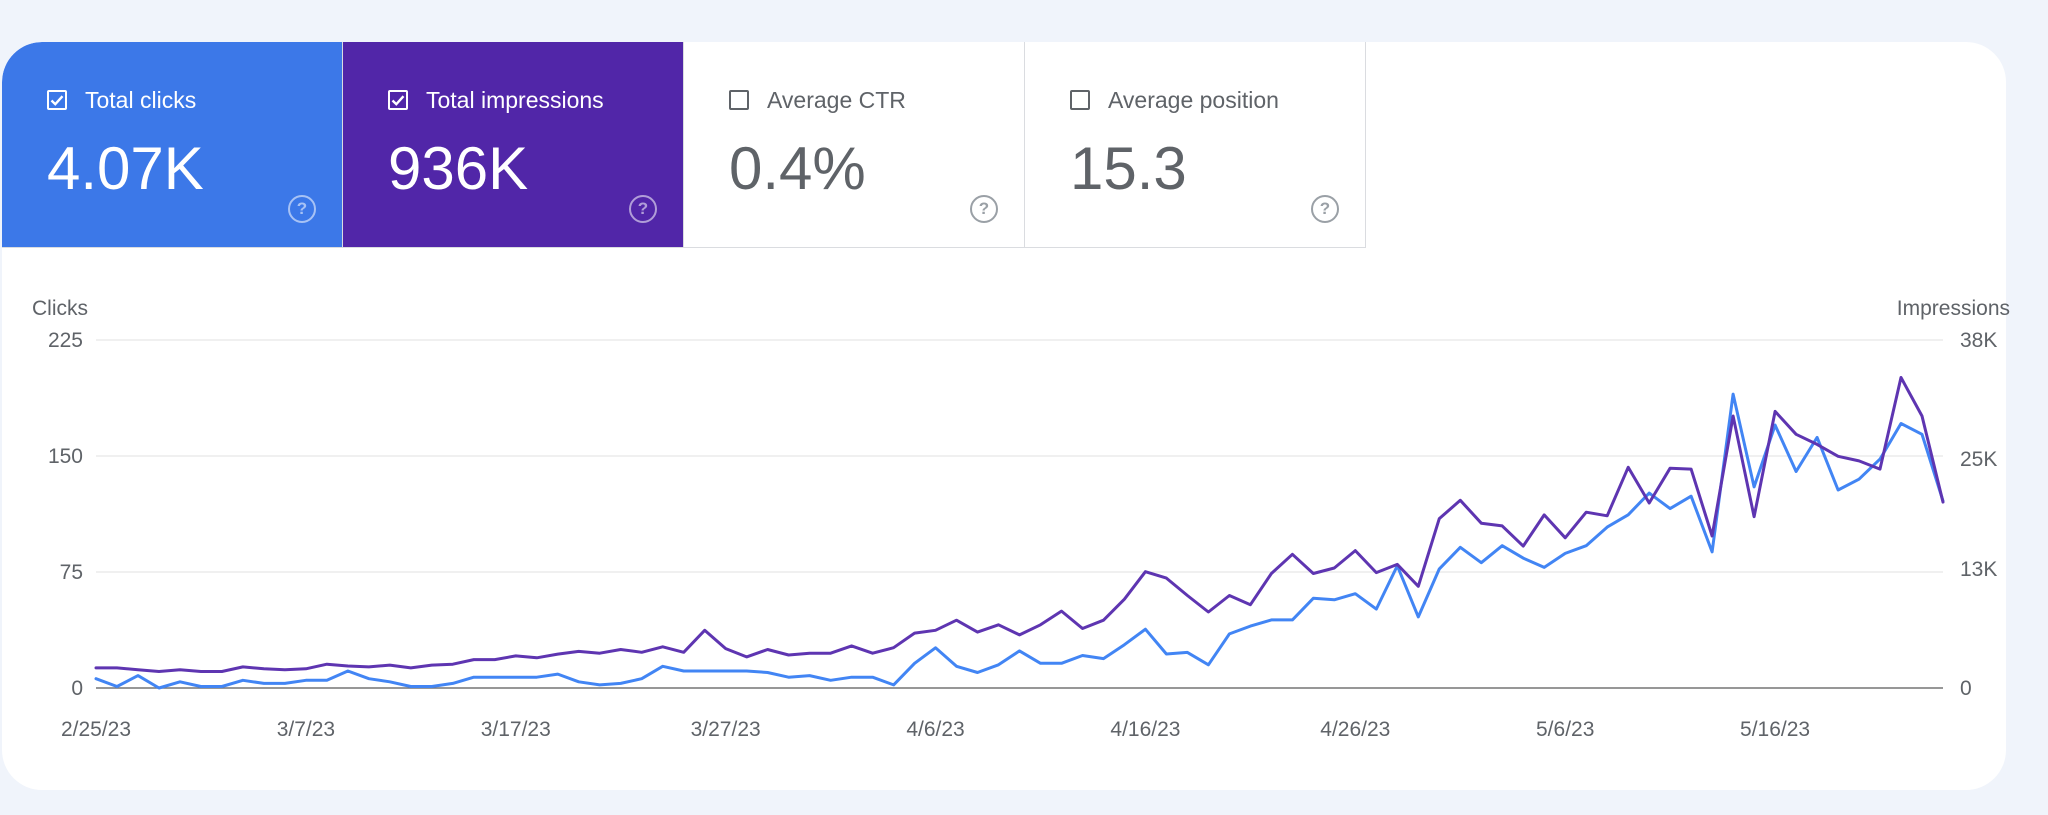 Image resolution: width=2048 pixels, height=815 pixels. I want to click on x-tick-label: 3/7/23, so click(306, 729).